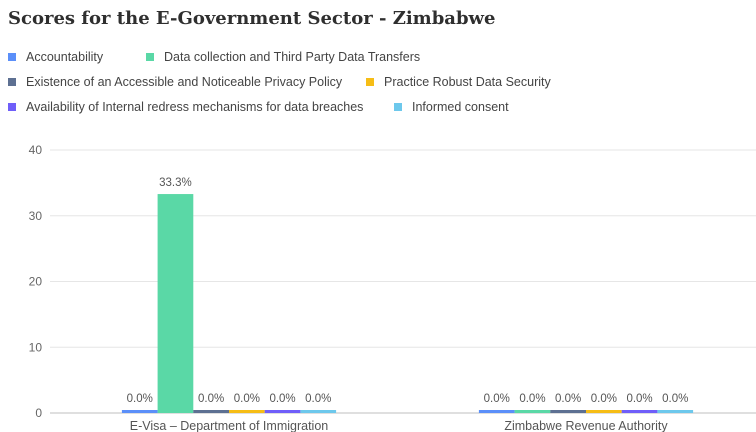 The width and height of the screenshot is (756, 432). What do you see at coordinates (36, 347) in the screenshot?
I see `y-tick-label: 10` at bounding box center [36, 347].